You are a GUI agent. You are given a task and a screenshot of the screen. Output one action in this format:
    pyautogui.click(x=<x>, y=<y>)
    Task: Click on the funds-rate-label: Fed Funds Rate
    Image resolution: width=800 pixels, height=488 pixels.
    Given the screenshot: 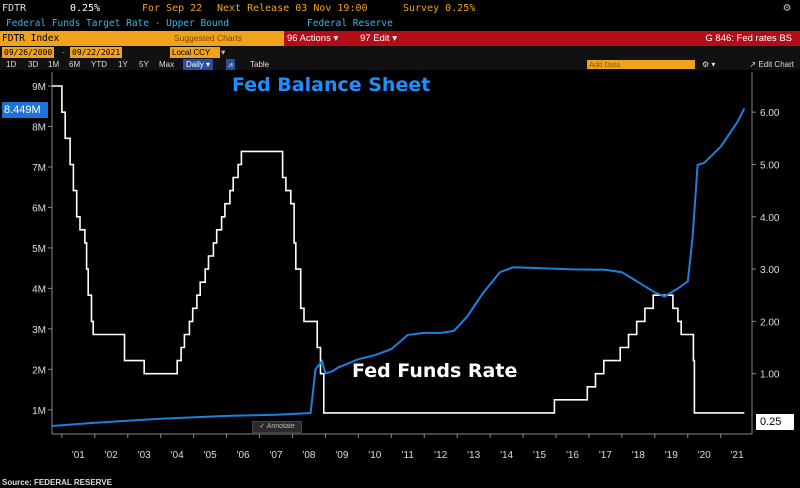 What is the action you would take?
    pyautogui.click(x=435, y=371)
    